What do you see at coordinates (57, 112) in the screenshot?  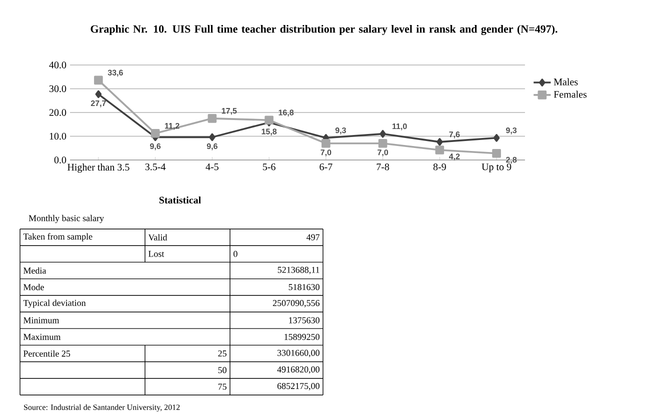 I see `y-tick-label: 20.0` at bounding box center [57, 112].